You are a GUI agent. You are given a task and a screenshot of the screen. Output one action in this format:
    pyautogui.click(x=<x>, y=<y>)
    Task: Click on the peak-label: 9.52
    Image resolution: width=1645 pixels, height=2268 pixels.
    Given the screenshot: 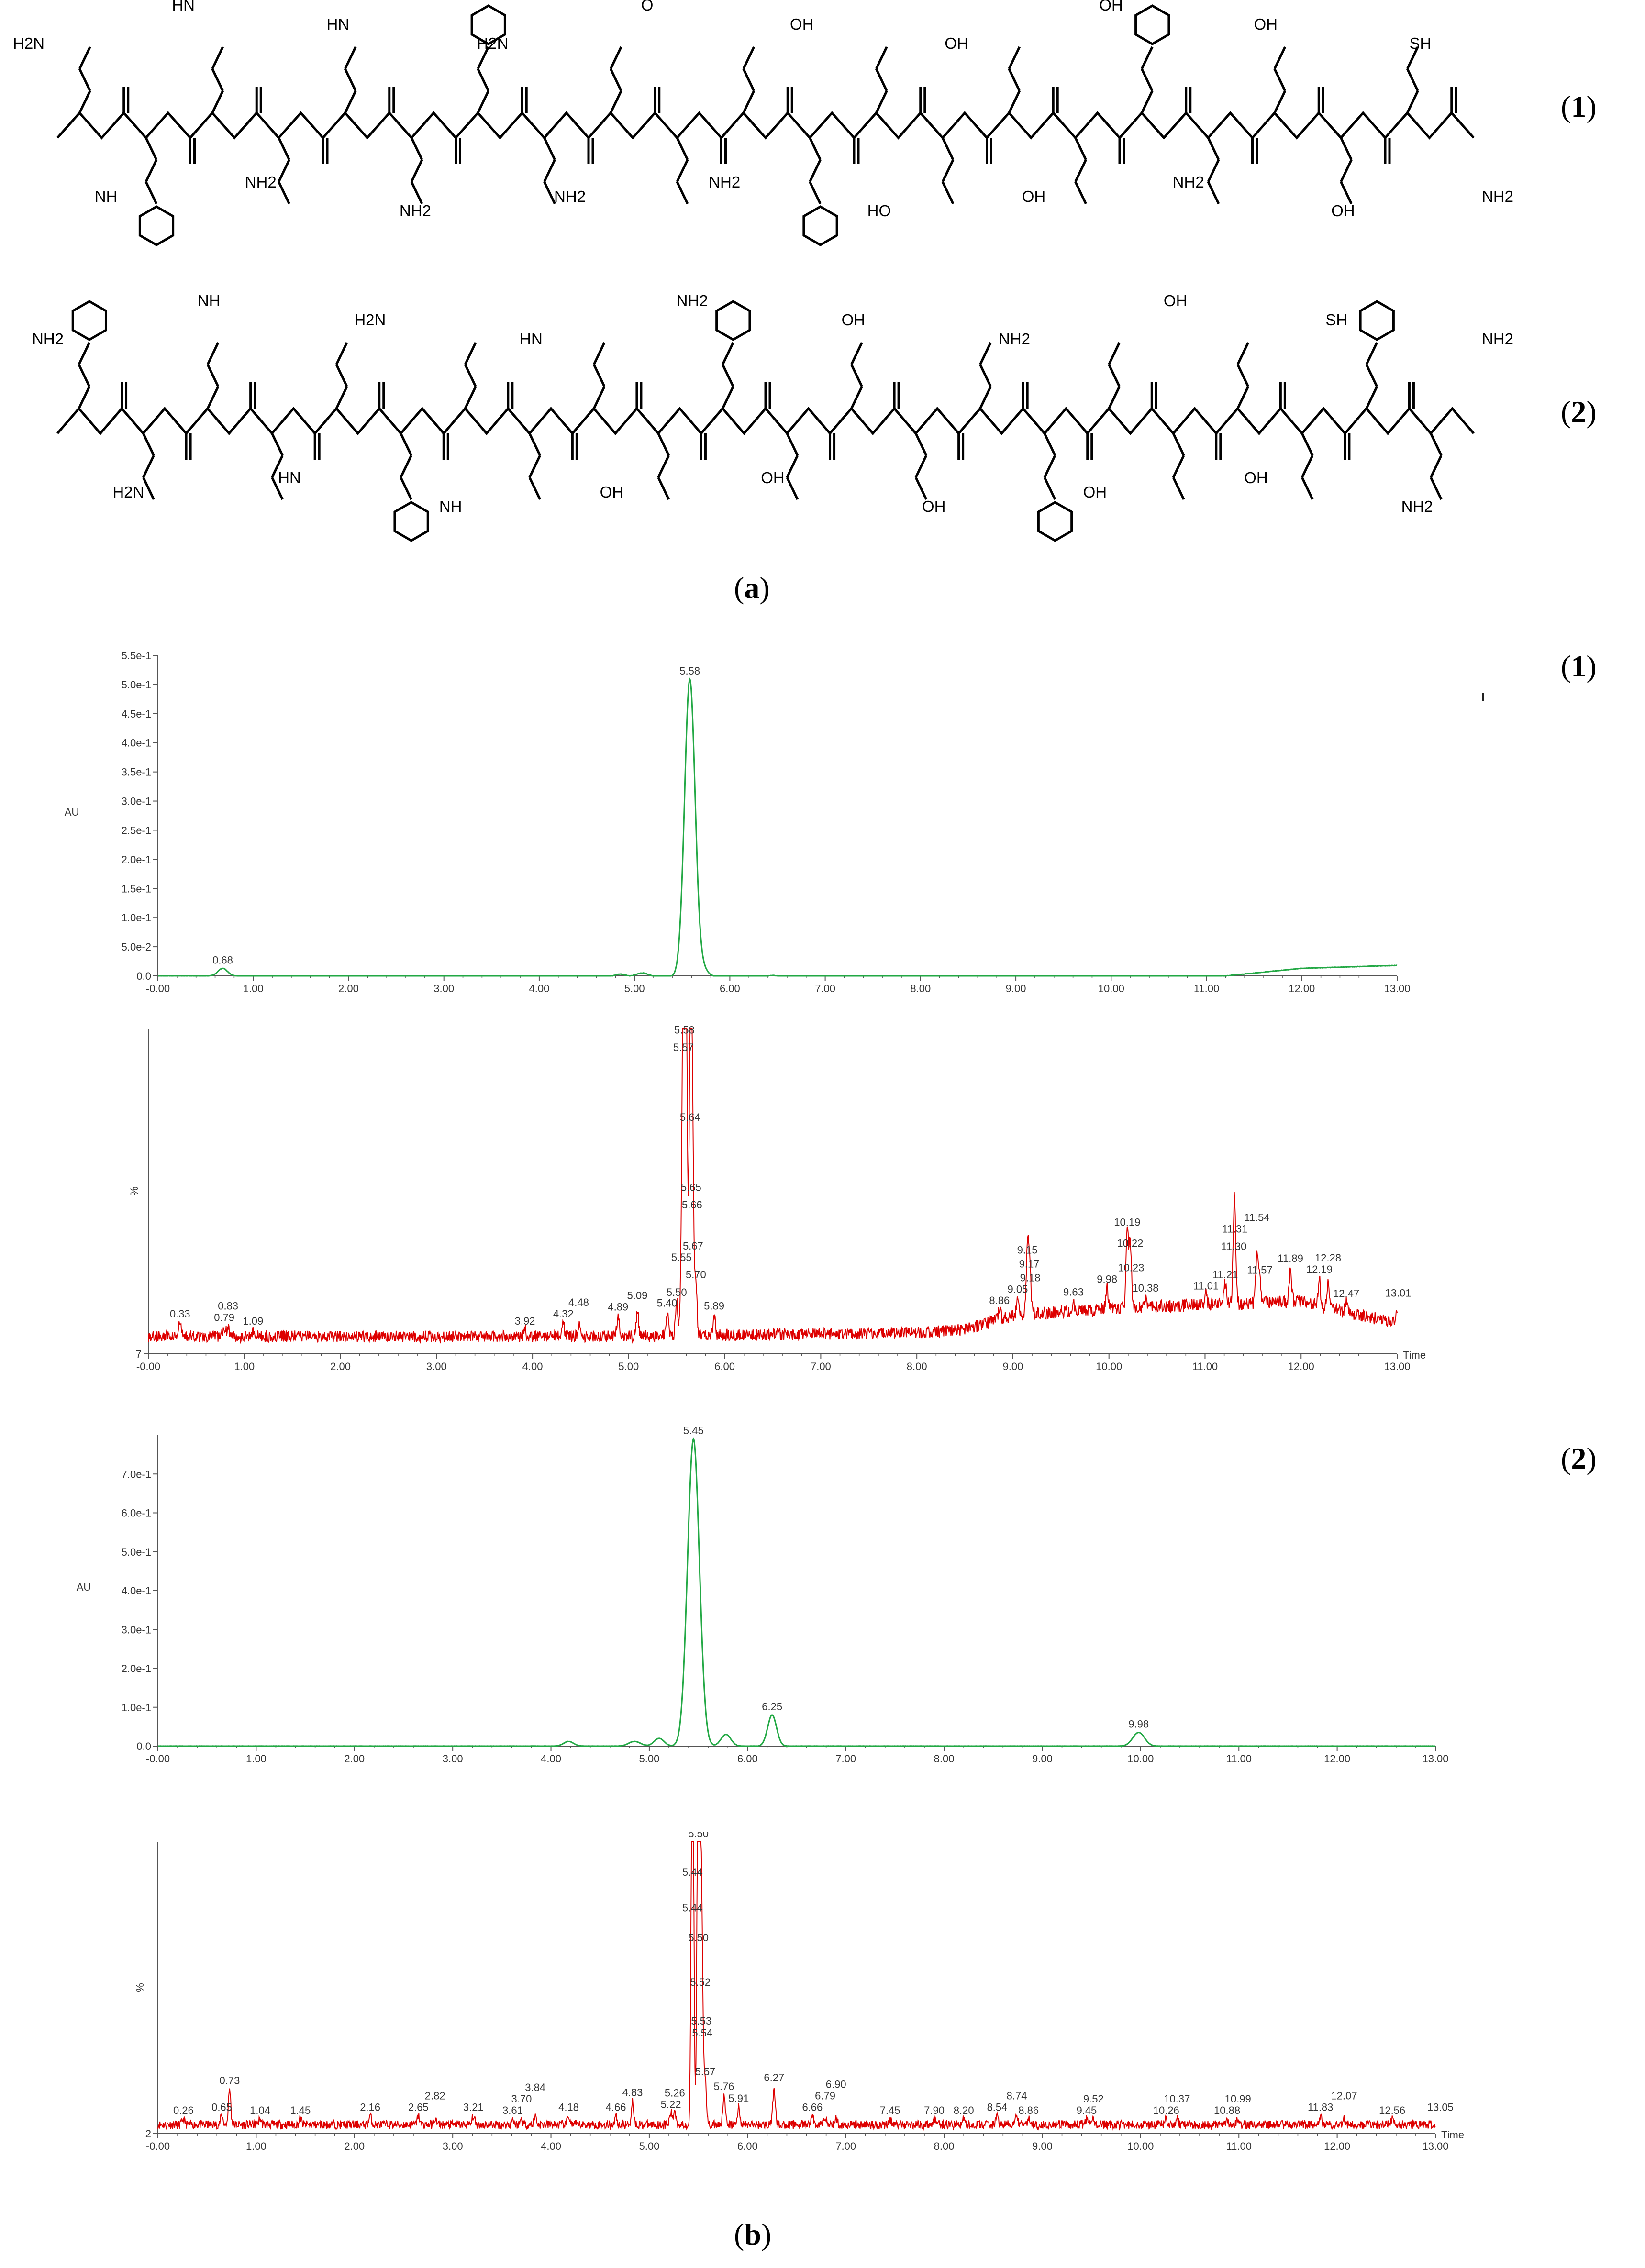 What is the action you would take?
    pyautogui.click(x=1093, y=2099)
    